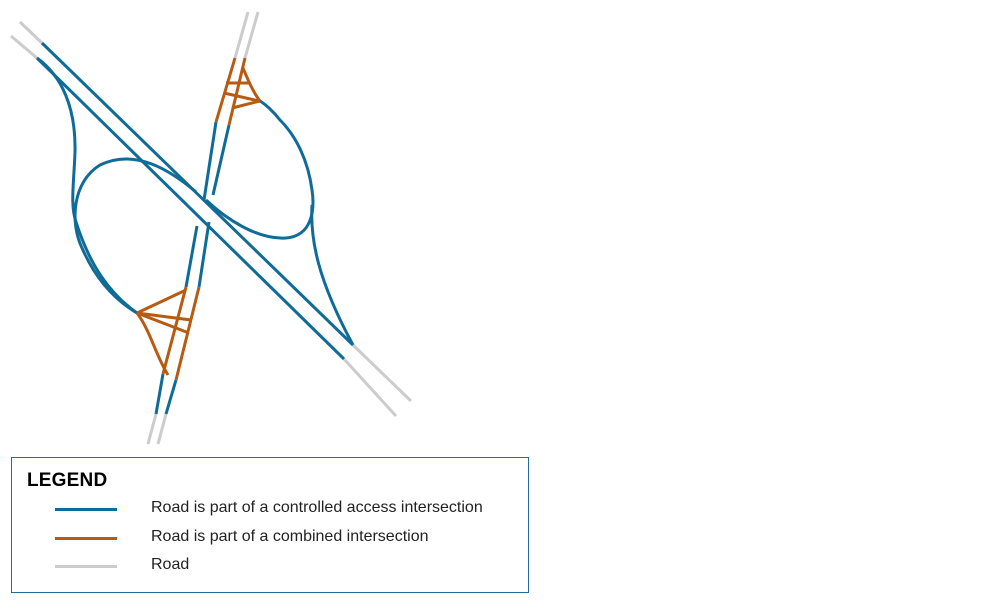  Describe the element at coordinates (332, 275) in the screenshot. I see `ramp-outer-east` at that location.